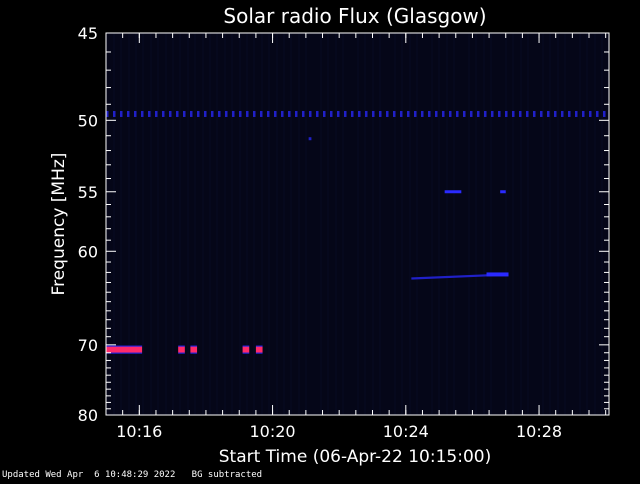  I want to click on feature-rfi-band, so click(356, 113).